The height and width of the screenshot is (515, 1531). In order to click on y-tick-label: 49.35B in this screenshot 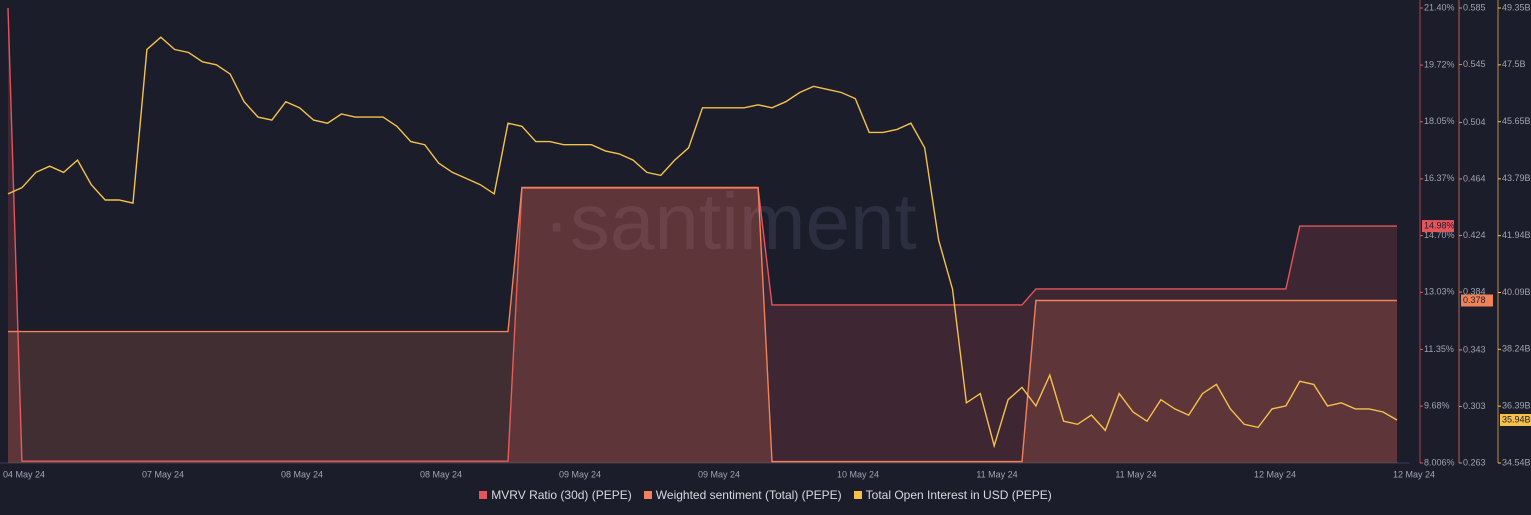, I will do `click(1516, 7)`.